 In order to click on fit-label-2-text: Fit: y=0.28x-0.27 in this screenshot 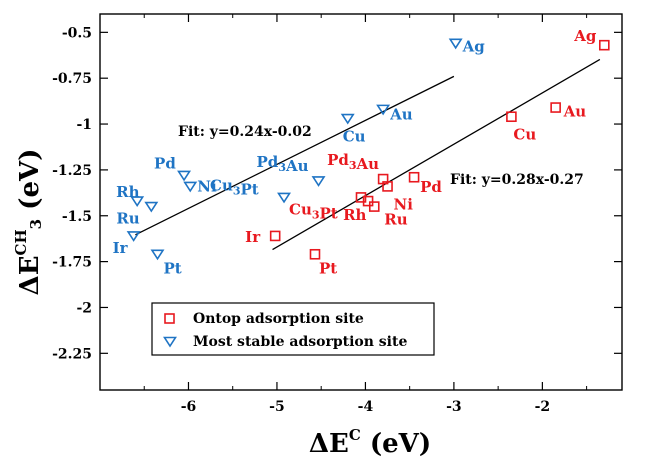, I will do `click(517, 180)`.